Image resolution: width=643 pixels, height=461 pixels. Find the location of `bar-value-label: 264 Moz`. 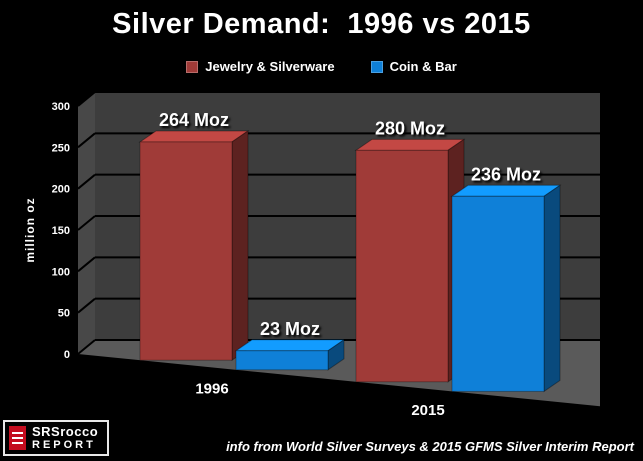

bar-value-label: 264 Moz is located at coordinates (194, 120).